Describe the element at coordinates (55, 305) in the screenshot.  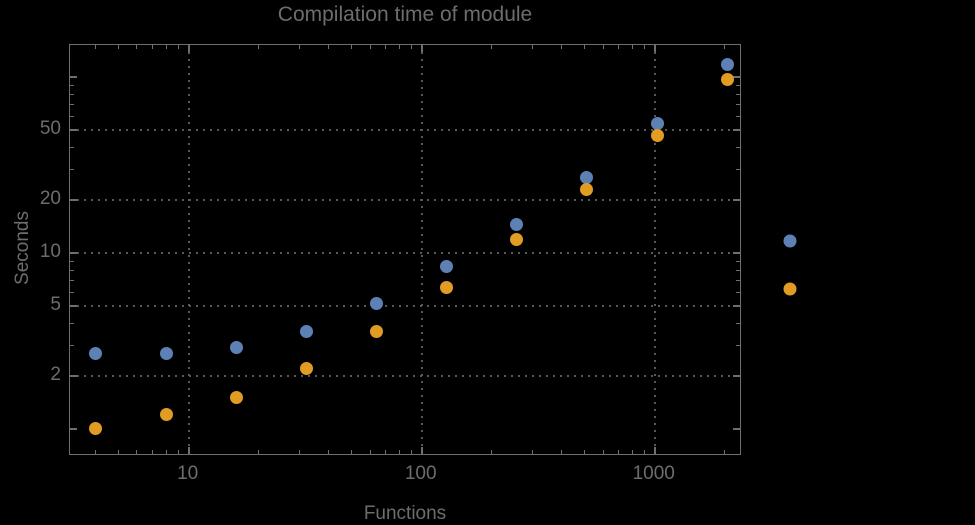
I see `y-tick-label-5: 5` at that location.